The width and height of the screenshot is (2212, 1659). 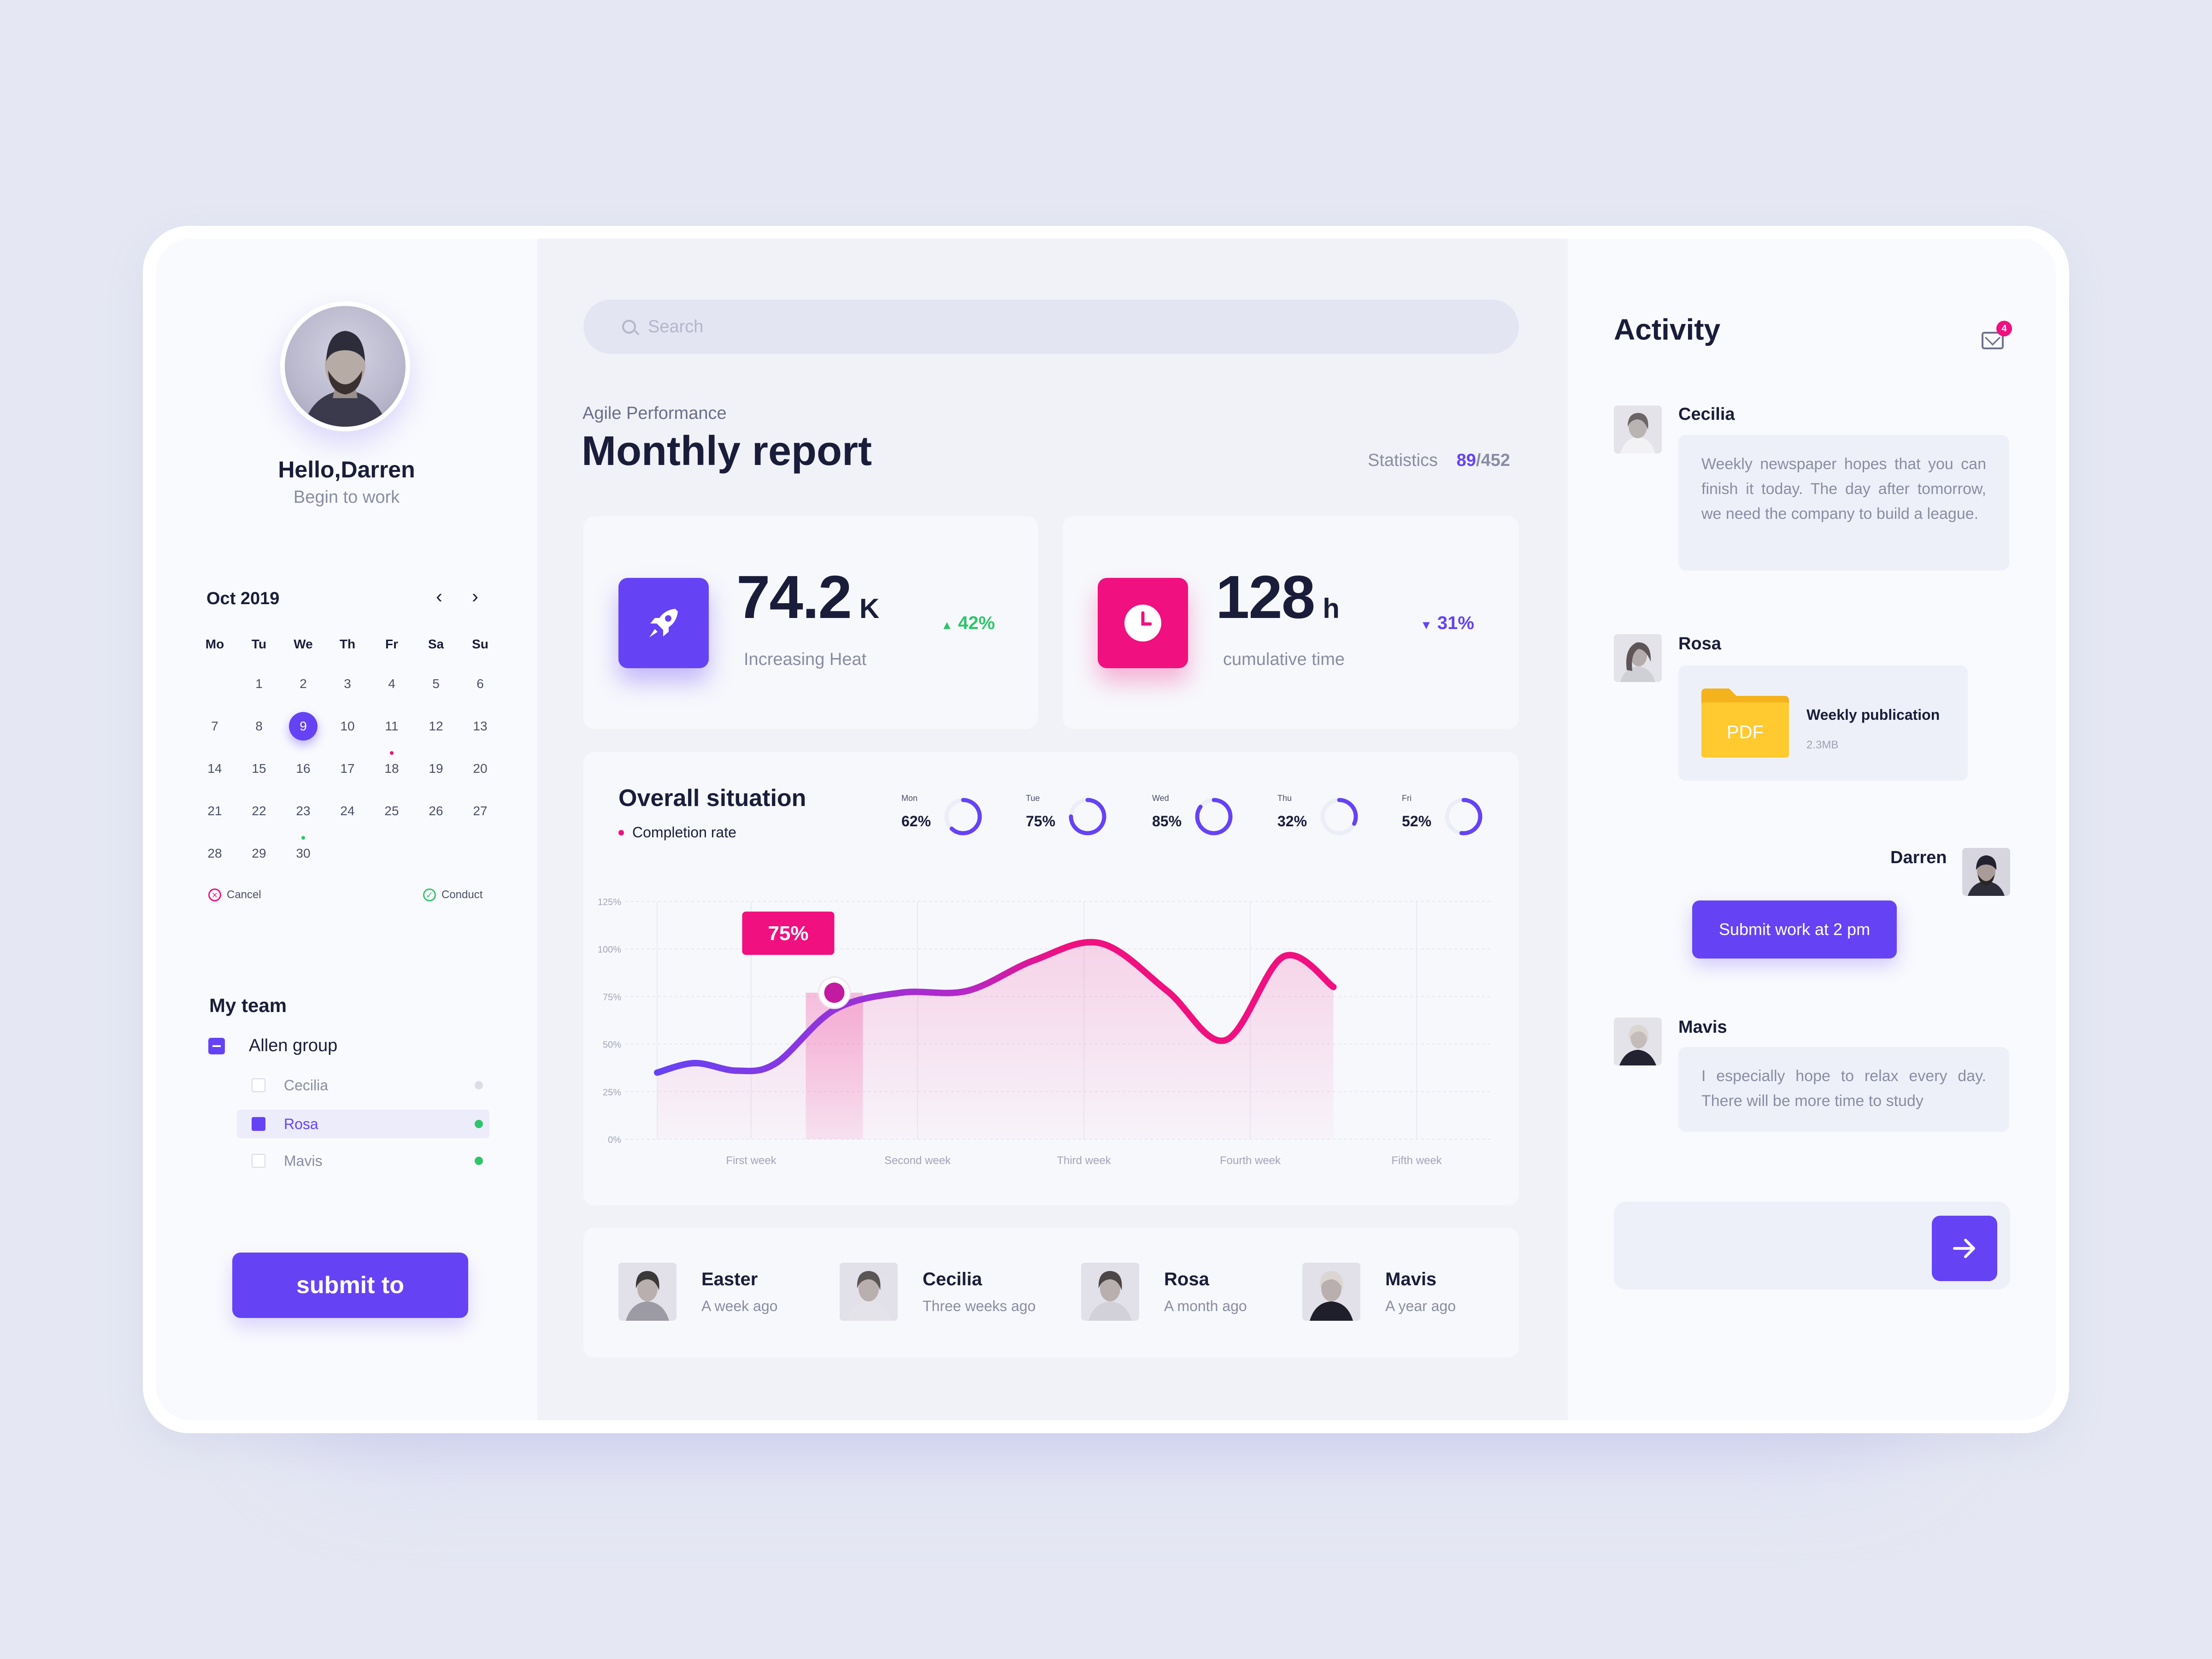 What do you see at coordinates (259, 811) in the screenshot?
I see `calendar-day: 22` at bounding box center [259, 811].